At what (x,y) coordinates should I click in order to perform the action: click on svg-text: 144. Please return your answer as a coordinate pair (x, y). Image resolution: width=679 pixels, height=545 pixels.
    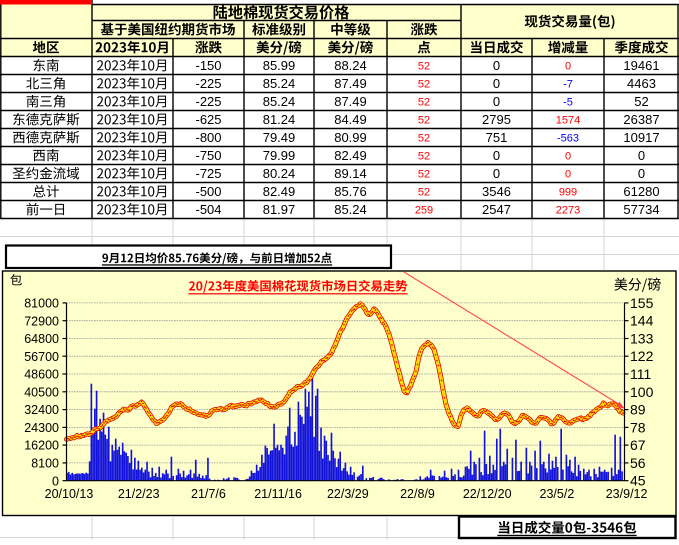
    Looking at the image, I should click on (642, 321).